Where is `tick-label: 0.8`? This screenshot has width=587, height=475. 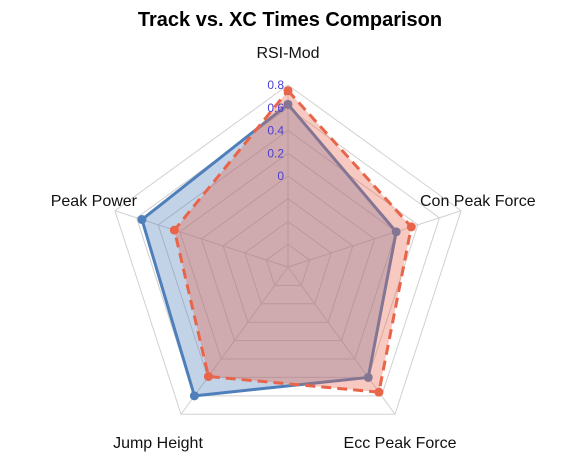 tick-label: 0.8 is located at coordinates (275, 85).